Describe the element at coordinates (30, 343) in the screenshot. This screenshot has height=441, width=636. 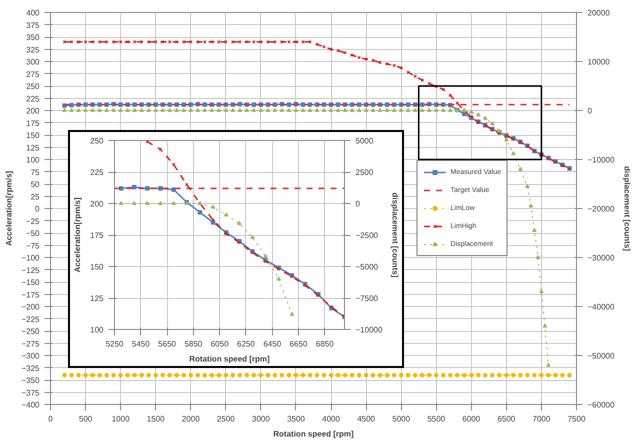
I see `y-tick-label: −275` at that location.